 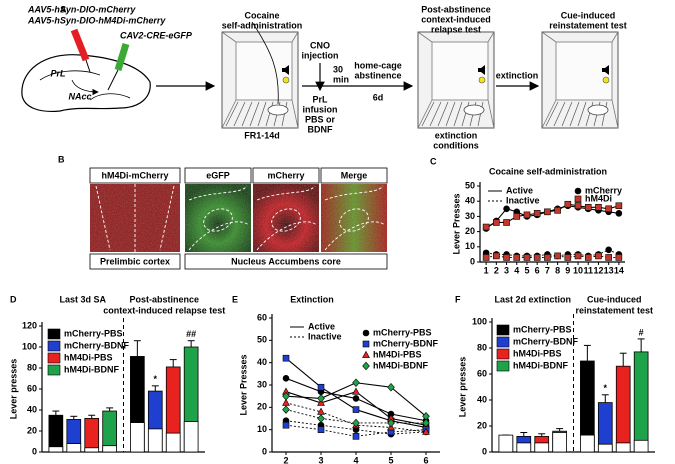 I want to click on group-label: context-induced relapse test, so click(x=164, y=310).